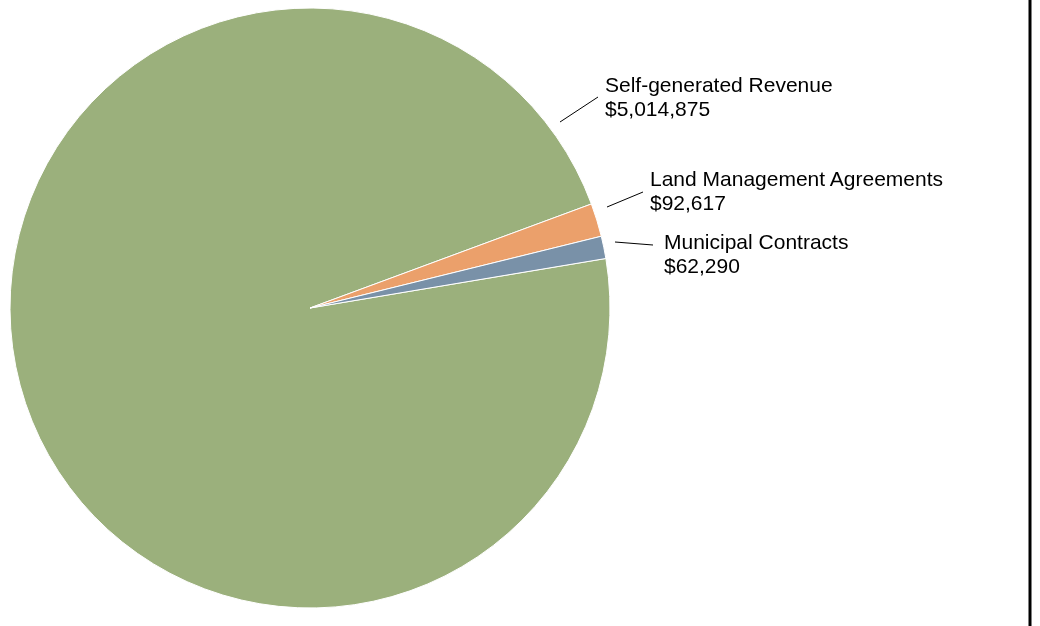 The width and height of the screenshot is (1040, 626). I want to click on slice-label: Municipal Contracts, so click(756, 241).